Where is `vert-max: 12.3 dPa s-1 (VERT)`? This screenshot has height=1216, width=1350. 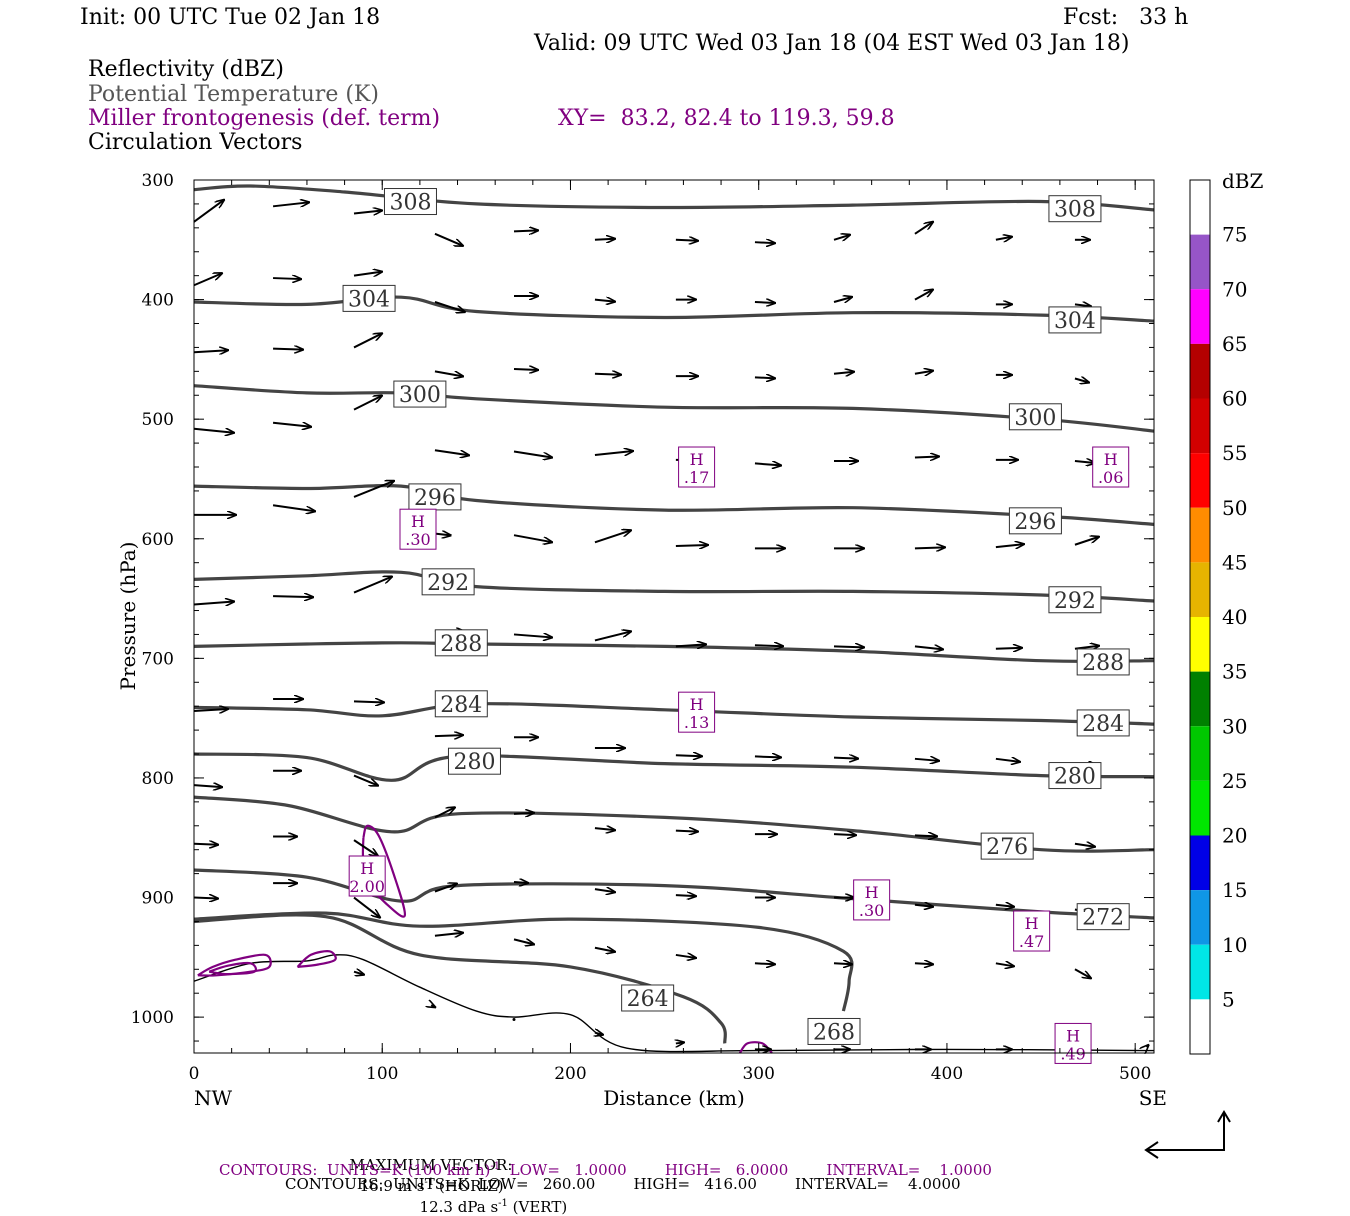 vert-max: 12.3 dPa s-1 (VERT) is located at coordinates (494, 1207).